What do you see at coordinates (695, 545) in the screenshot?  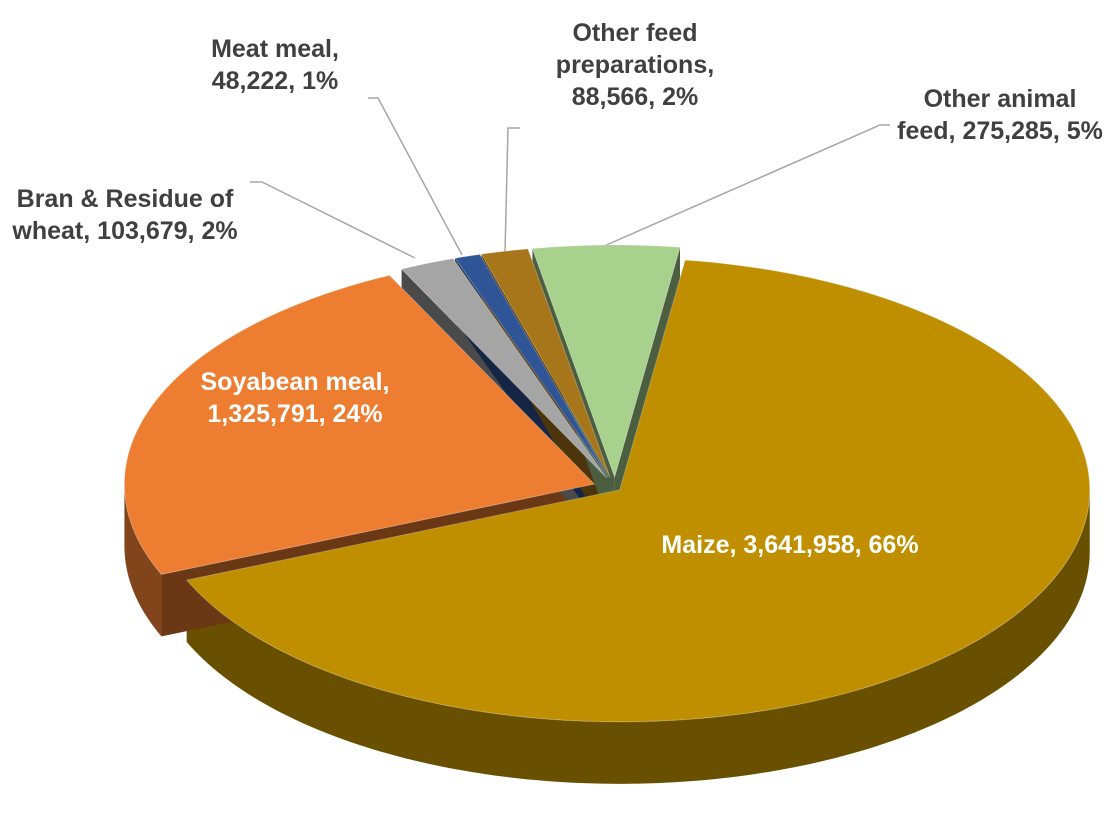 I see `label-part: Maize` at bounding box center [695, 545].